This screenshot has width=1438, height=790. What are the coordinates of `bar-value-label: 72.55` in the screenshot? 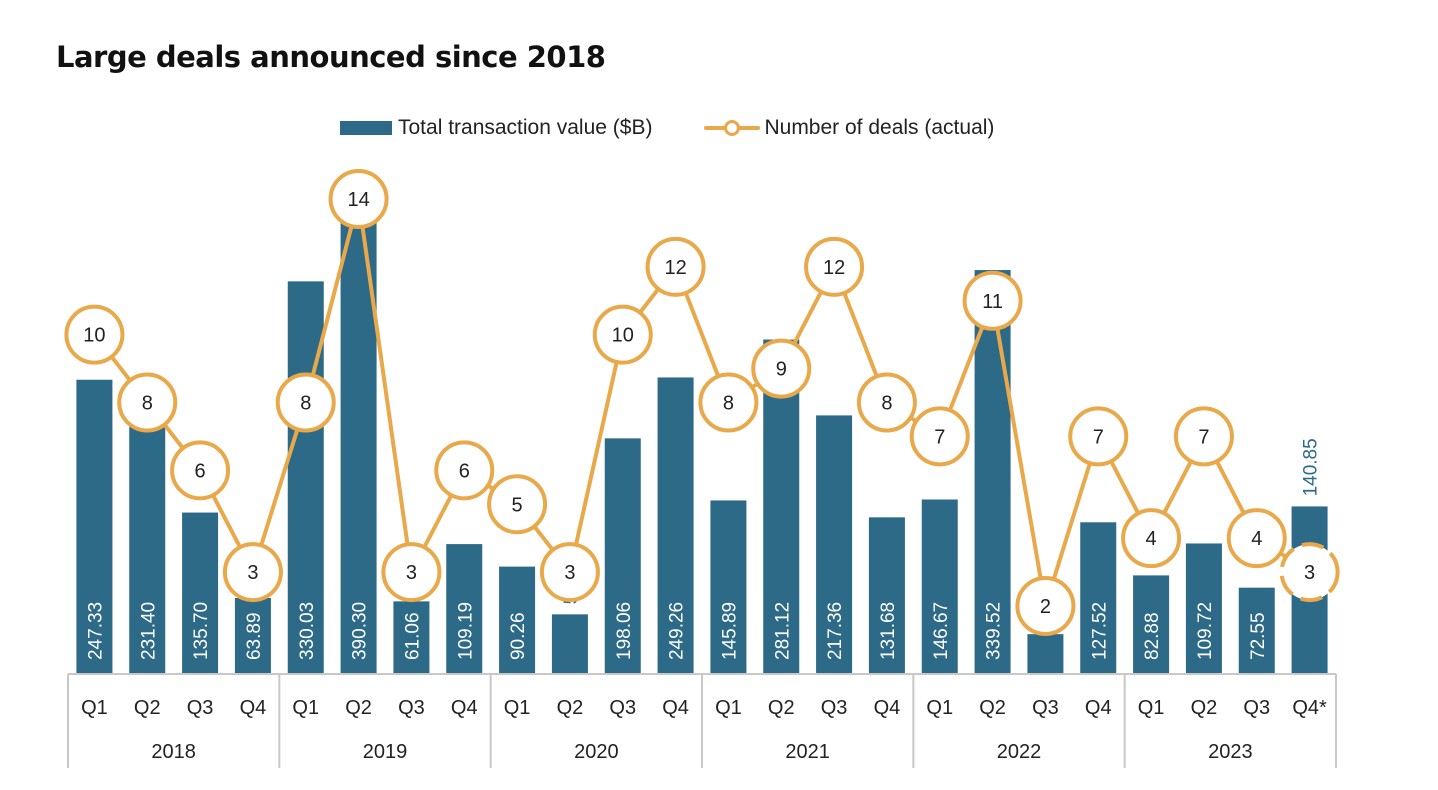 It's located at (1258, 636).